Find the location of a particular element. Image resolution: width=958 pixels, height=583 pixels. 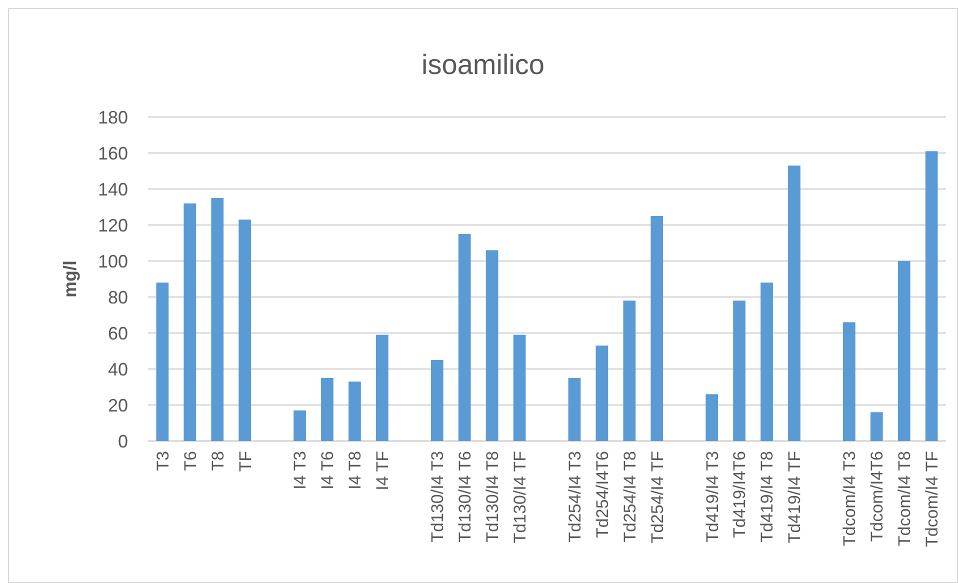

x-tick-label: Tdcom/I4T6 is located at coordinates (877, 496).